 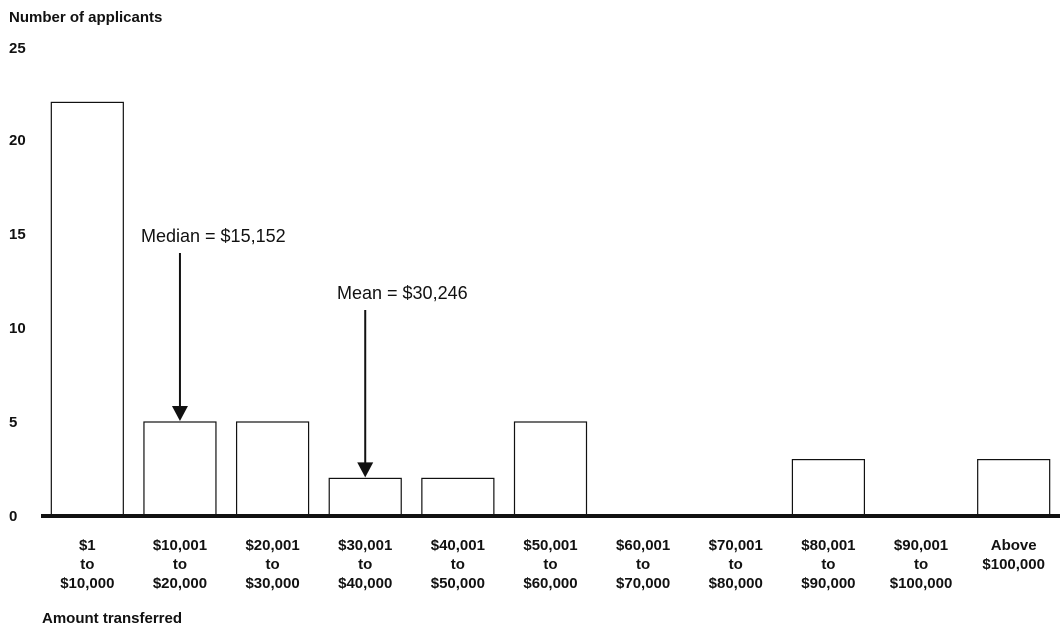 What do you see at coordinates (213, 236) in the screenshot?
I see `annotation-label: Median = $15,152` at bounding box center [213, 236].